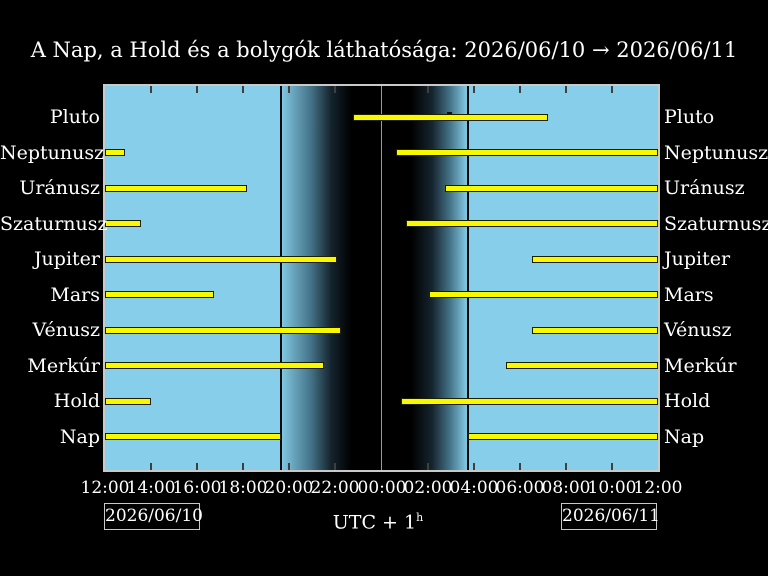 The height and width of the screenshot is (576, 768). What do you see at coordinates (105, 488) in the screenshot?
I see `x-axis-label-12-00-0: 12:00` at bounding box center [105, 488].